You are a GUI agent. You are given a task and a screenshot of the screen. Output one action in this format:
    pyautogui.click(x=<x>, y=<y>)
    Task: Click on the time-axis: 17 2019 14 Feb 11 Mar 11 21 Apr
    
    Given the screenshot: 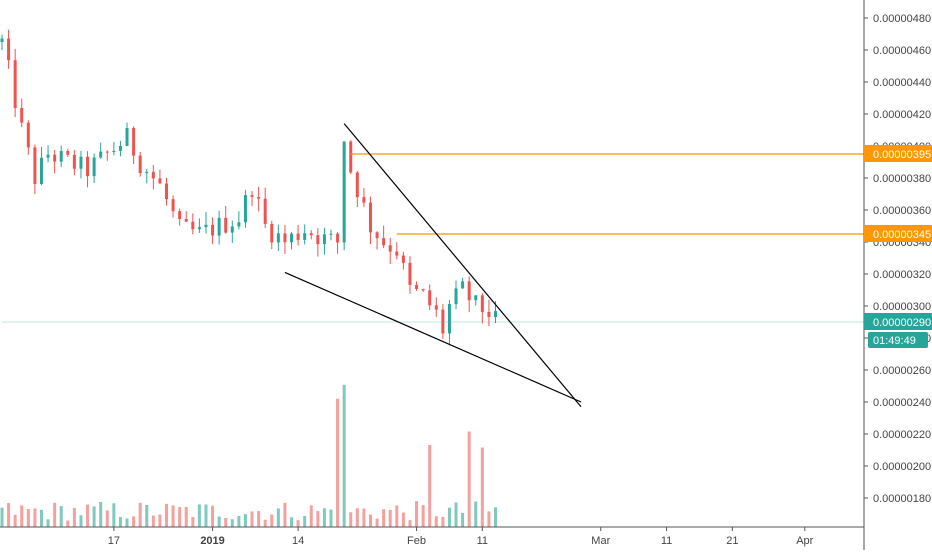 What is the action you would take?
    pyautogui.click(x=461, y=537)
    